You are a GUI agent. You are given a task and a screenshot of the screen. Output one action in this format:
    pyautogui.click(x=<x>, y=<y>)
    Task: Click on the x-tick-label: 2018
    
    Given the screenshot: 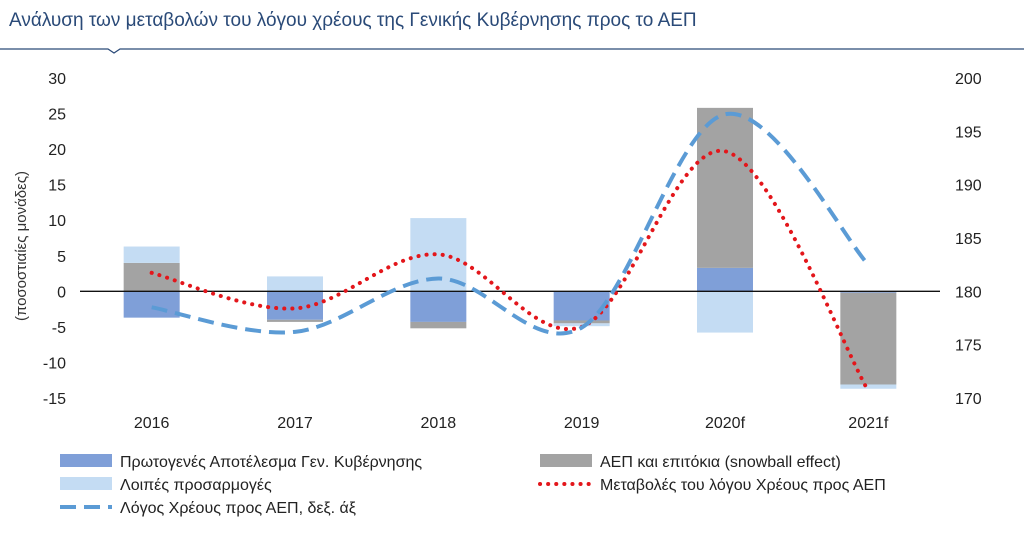 What is the action you would take?
    pyautogui.click(x=439, y=423)
    